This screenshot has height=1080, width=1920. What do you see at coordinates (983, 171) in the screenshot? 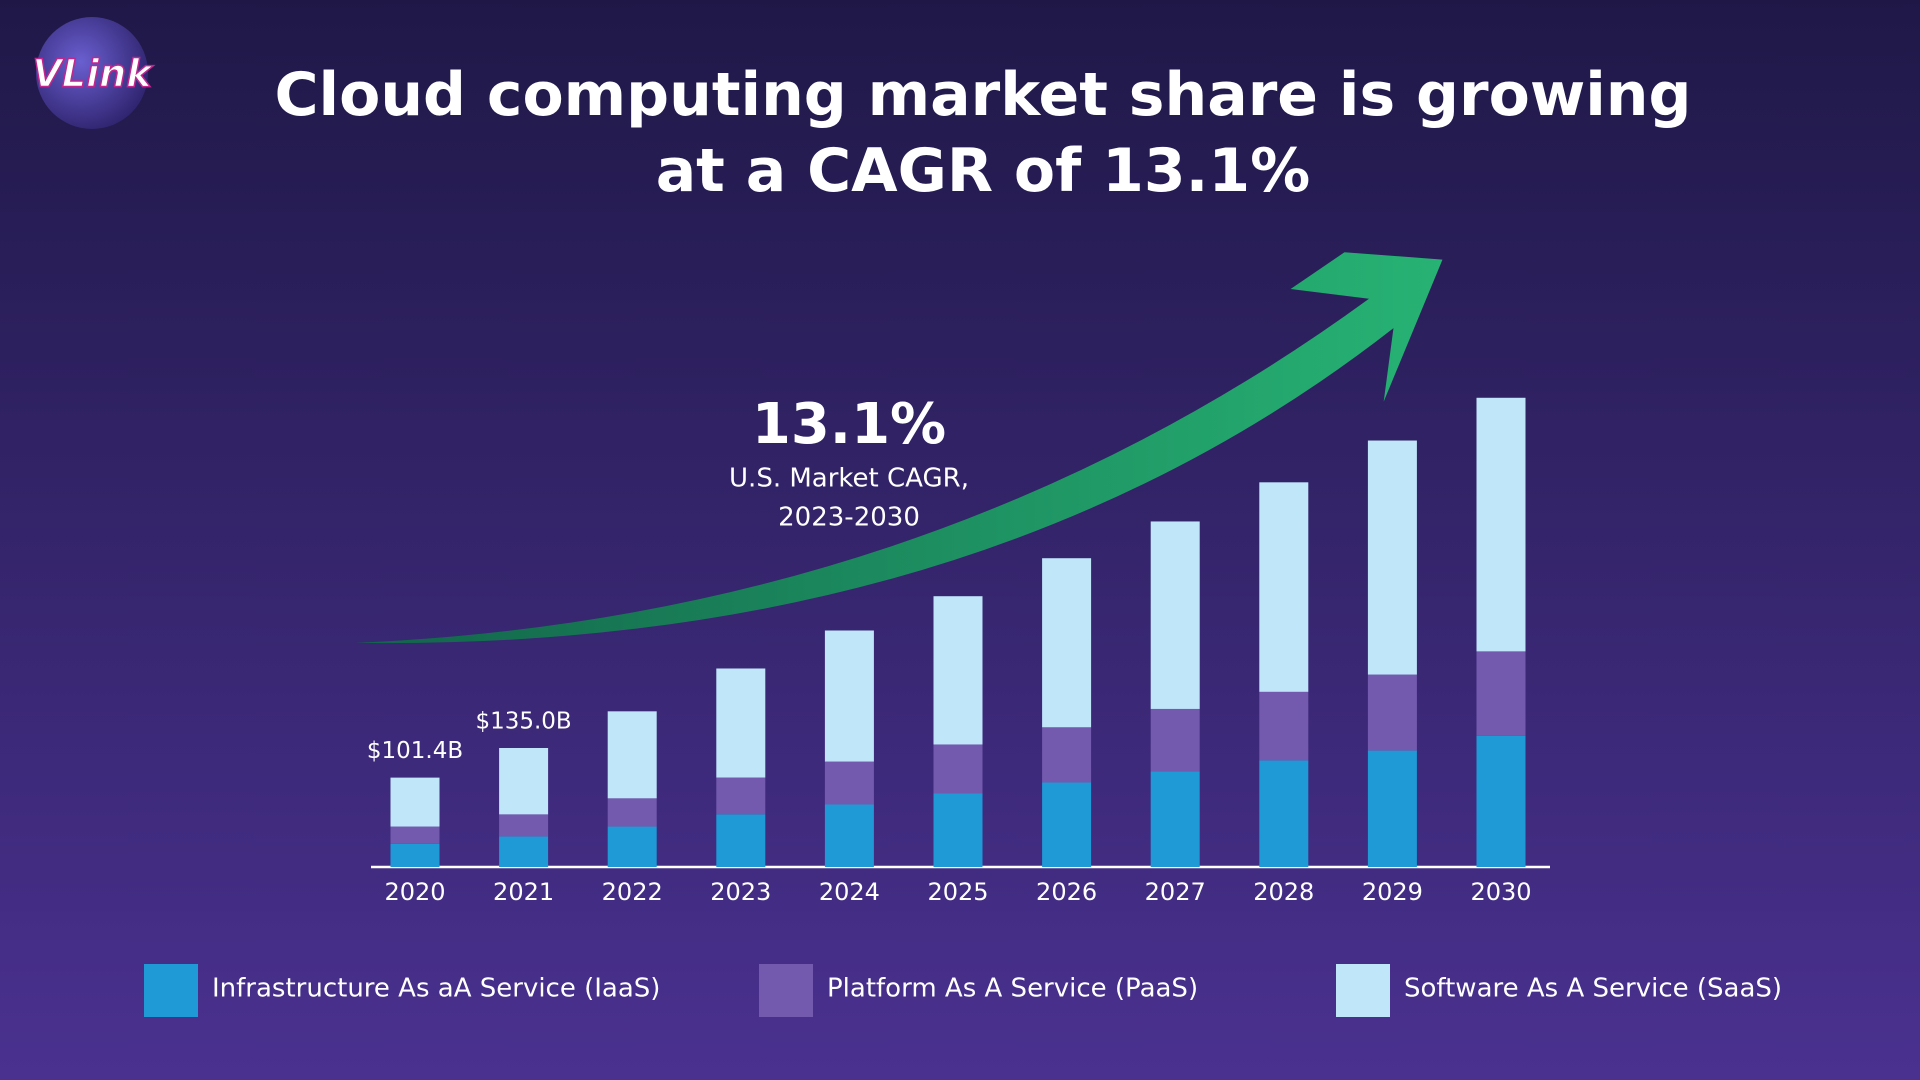
I see `title-line: at a CAGR of 13.1%` at bounding box center [983, 171].